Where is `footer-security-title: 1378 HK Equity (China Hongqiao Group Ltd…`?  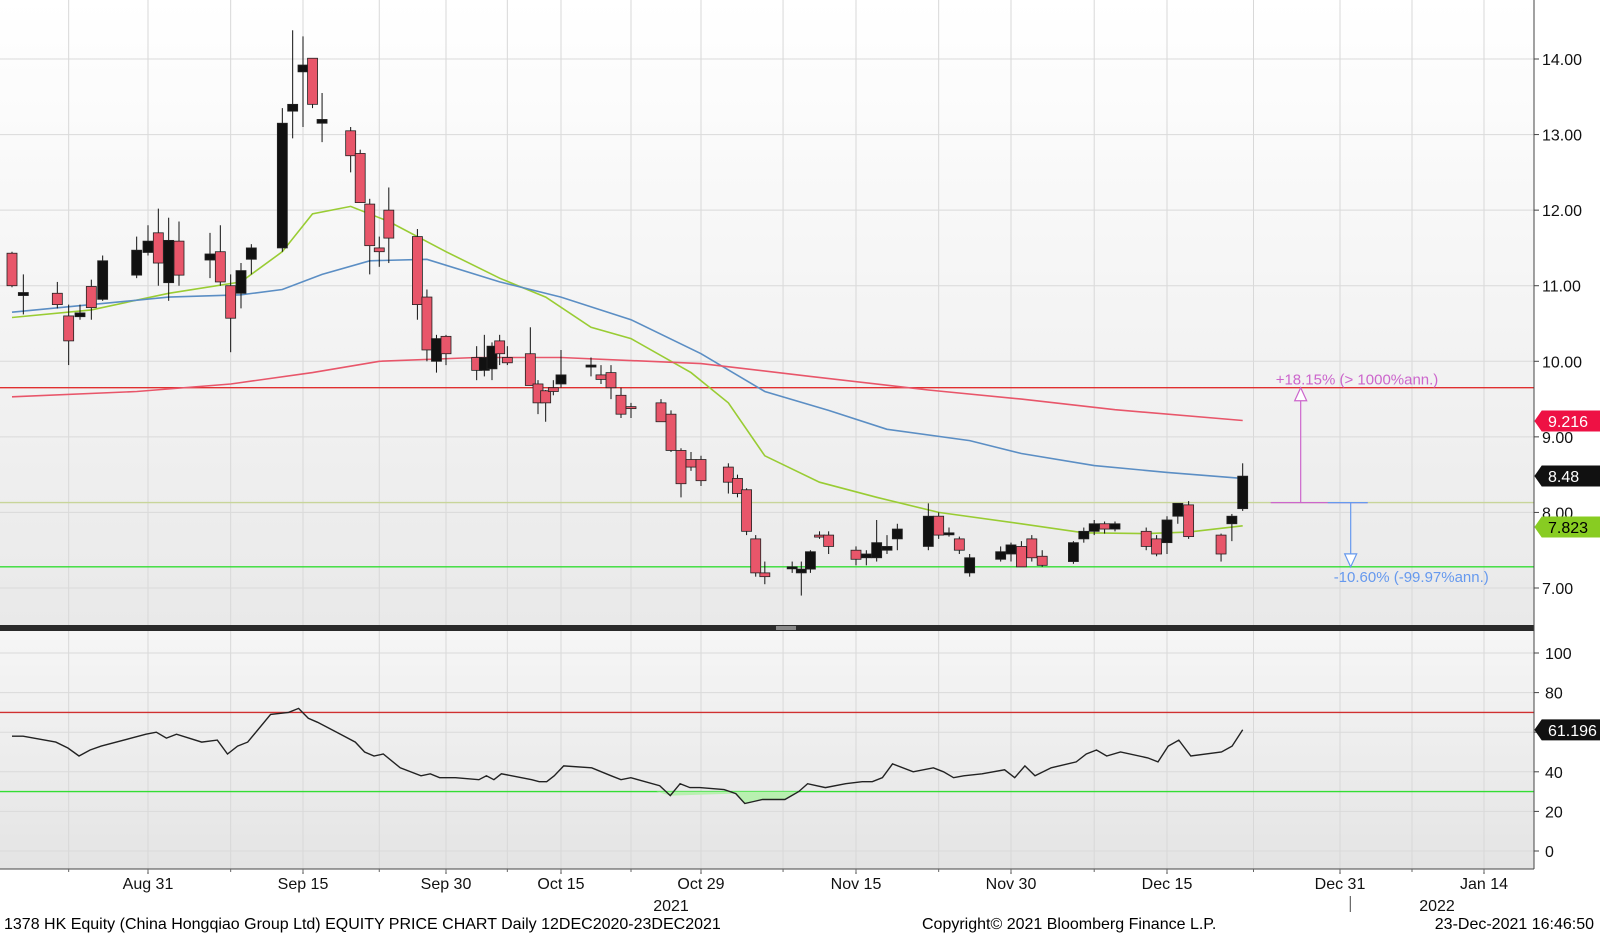 footer-security-title: 1378 HK Equity (China Hongqiao Group Ltd… is located at coordinates (362, 924).